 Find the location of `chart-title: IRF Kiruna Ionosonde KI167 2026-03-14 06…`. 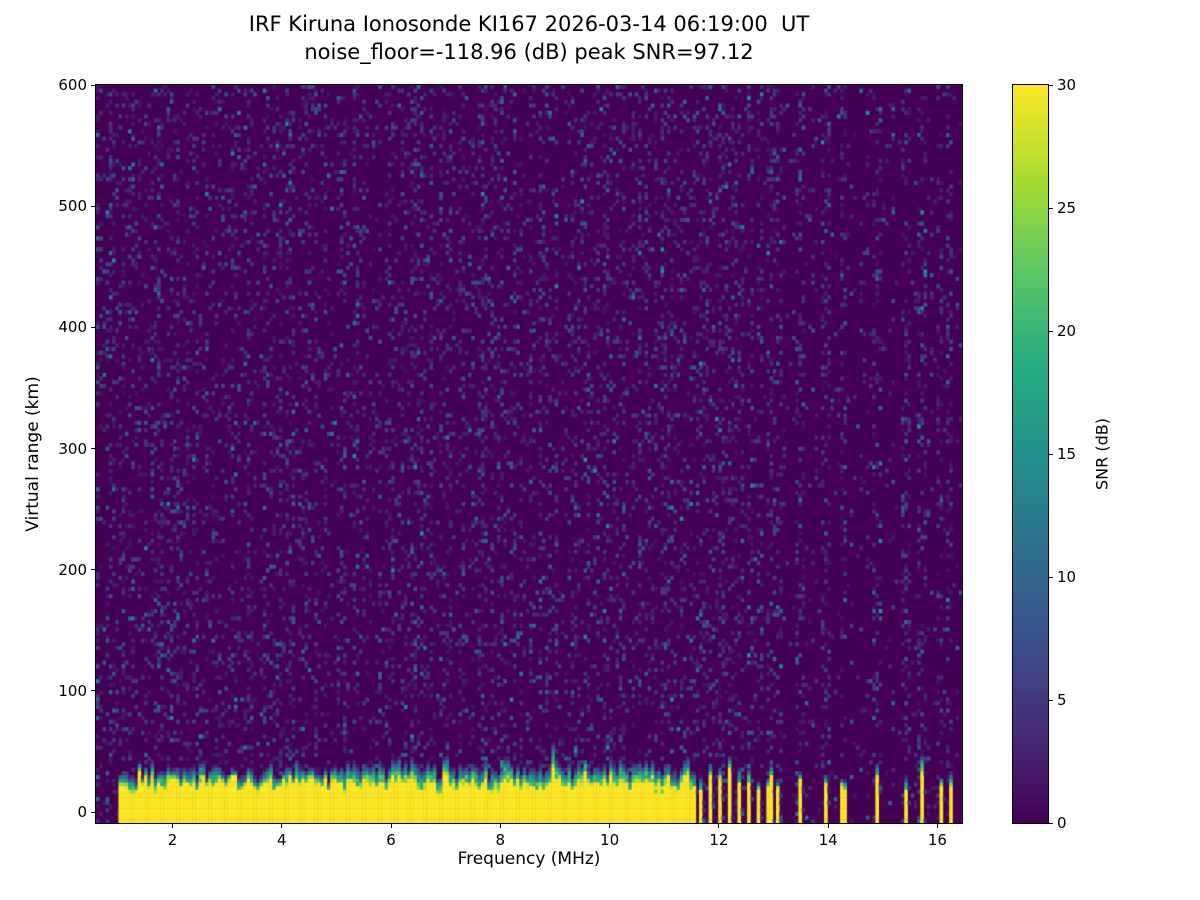

chart-title: IRF Kiruna Ionosonde KI167 2026-03-14 06… is located at coordinates (529, 24).